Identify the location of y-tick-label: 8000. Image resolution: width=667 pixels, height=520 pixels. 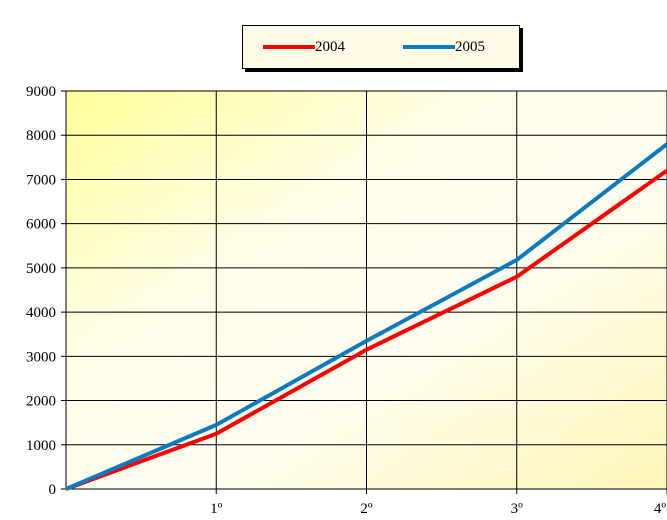
(41, 136).